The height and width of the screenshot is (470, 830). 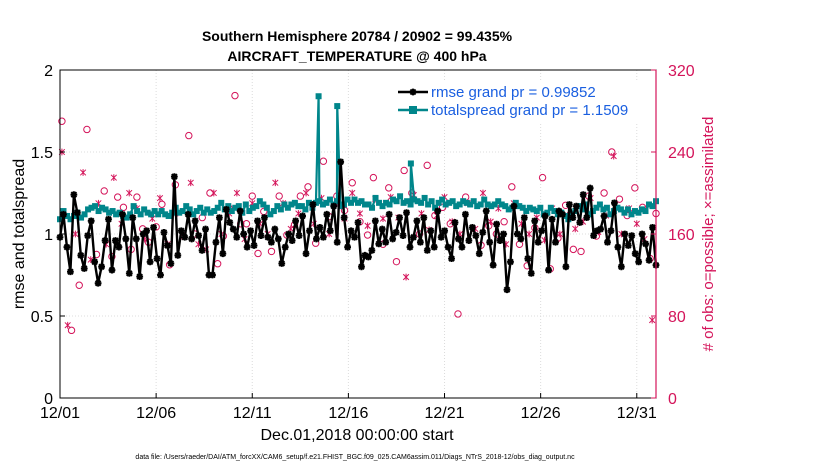 What do you see at coordinates (48, 71) in the screenshot?
I see `y-tick-label: 2` at bounding box center [48, 71].